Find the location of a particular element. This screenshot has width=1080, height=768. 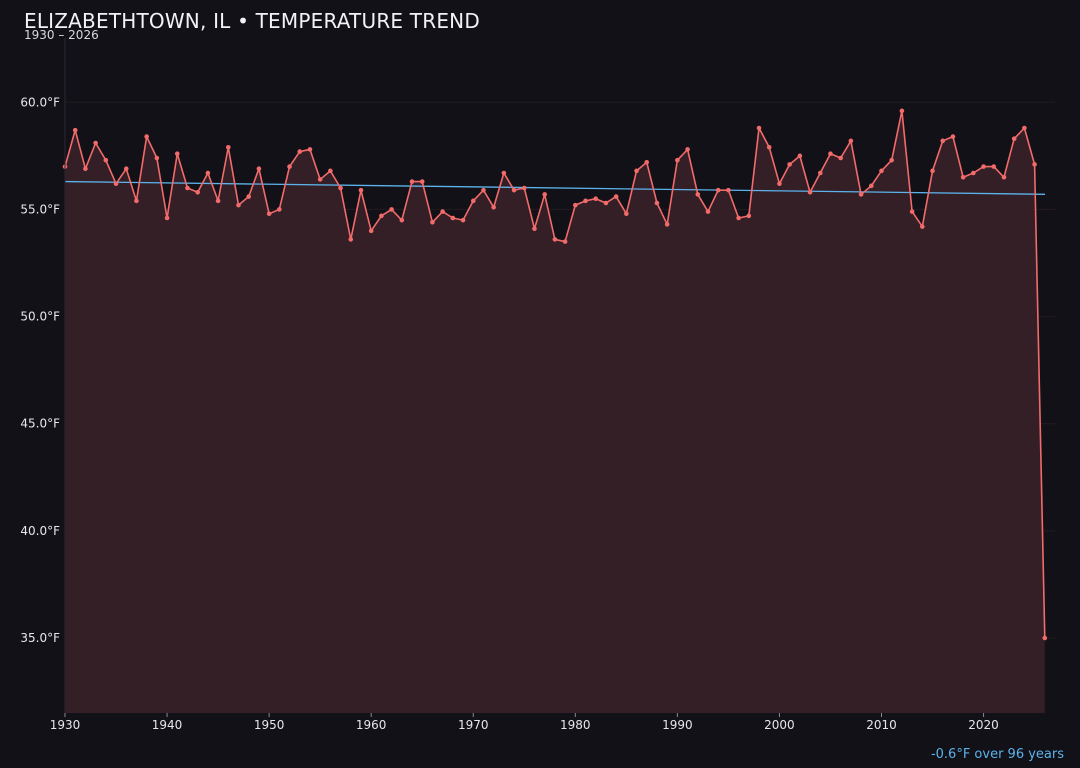

data-point-1943 is located at coordinates (197, 192).